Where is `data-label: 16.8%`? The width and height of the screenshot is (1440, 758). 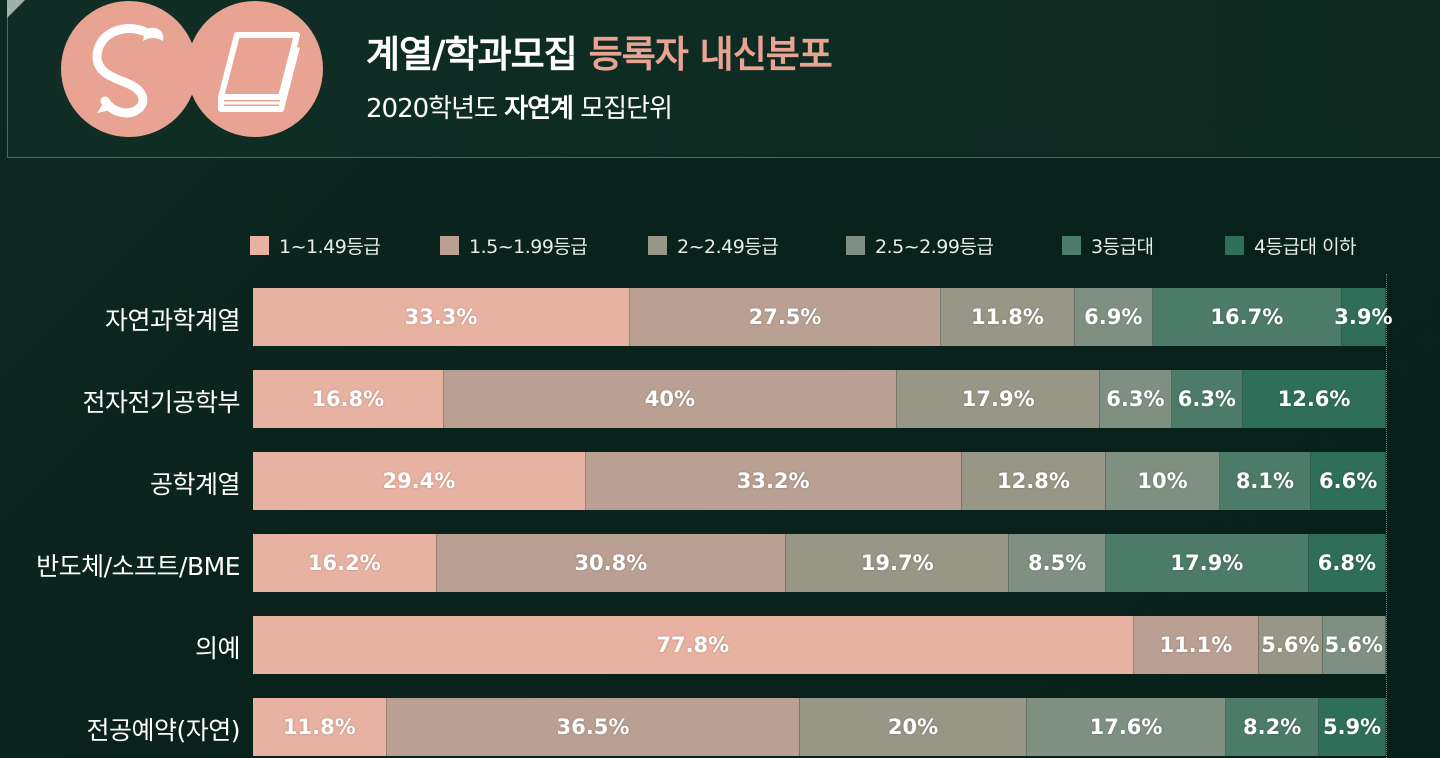
data-label: 16.8% is located at coordinates (348, 399).